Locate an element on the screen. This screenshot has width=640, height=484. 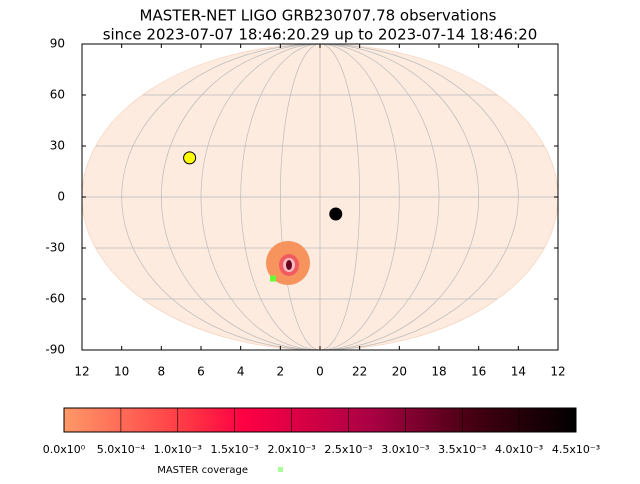
x-tick-label: 18 is located at coordinates (438, 372).